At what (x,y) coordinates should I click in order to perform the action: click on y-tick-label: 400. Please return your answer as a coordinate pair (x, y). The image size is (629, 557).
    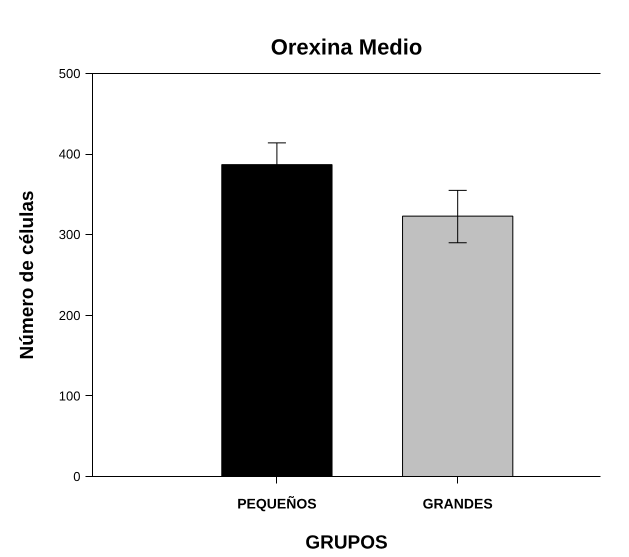
    Looking at the image, I should click on (69, 154).